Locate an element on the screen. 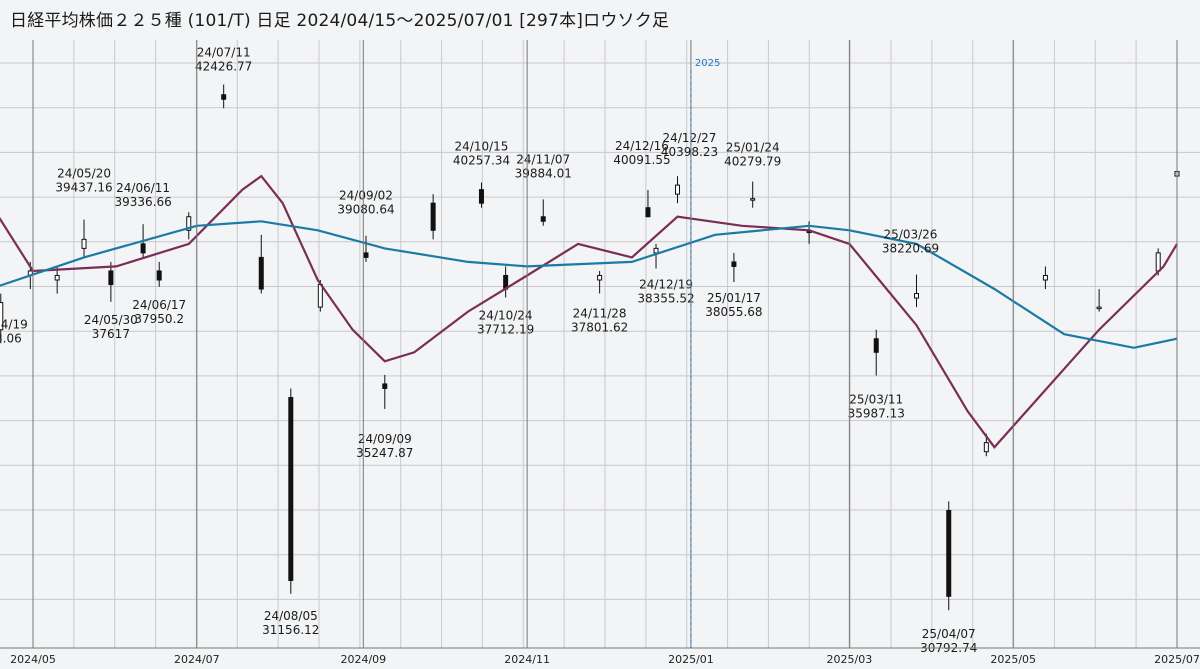  annotation-value: 37712.19 is located at coordinates (505, 330).